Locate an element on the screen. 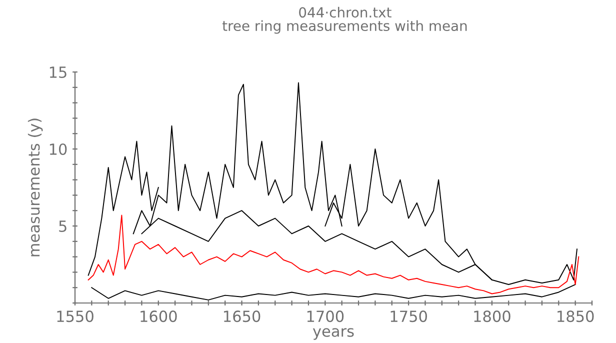 This screenshot has width=616, height=343. y-tick-label: 10 is located at coordinates (58, 149).